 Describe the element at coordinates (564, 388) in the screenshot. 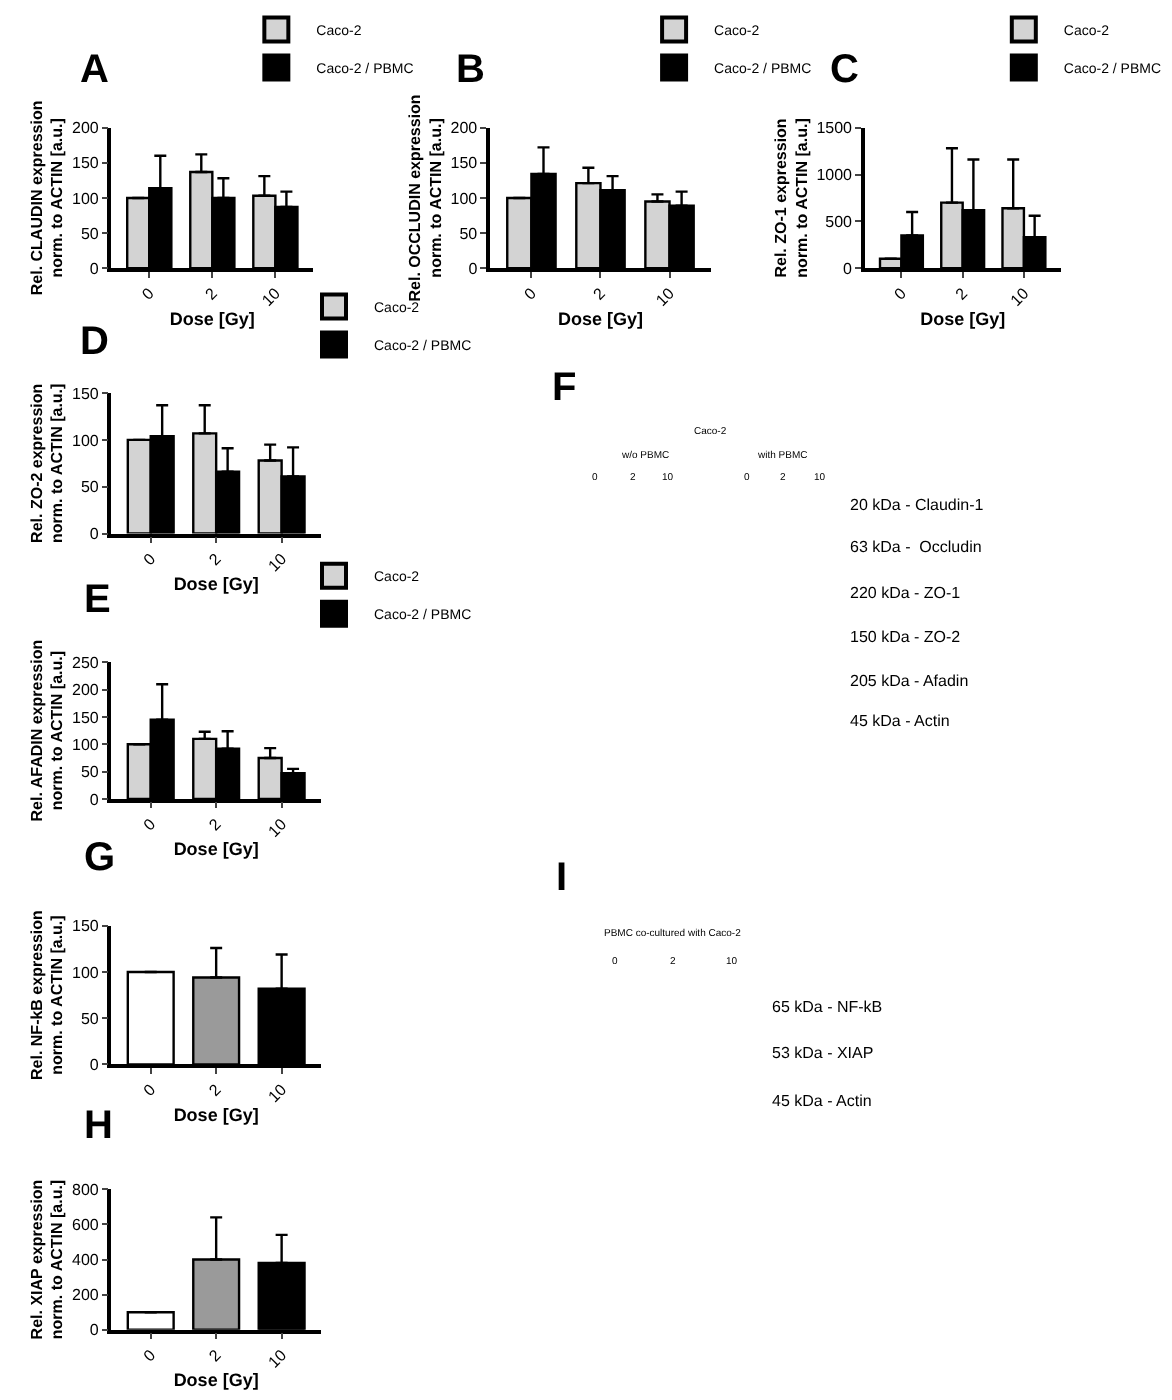

I see `text: F` at that location.